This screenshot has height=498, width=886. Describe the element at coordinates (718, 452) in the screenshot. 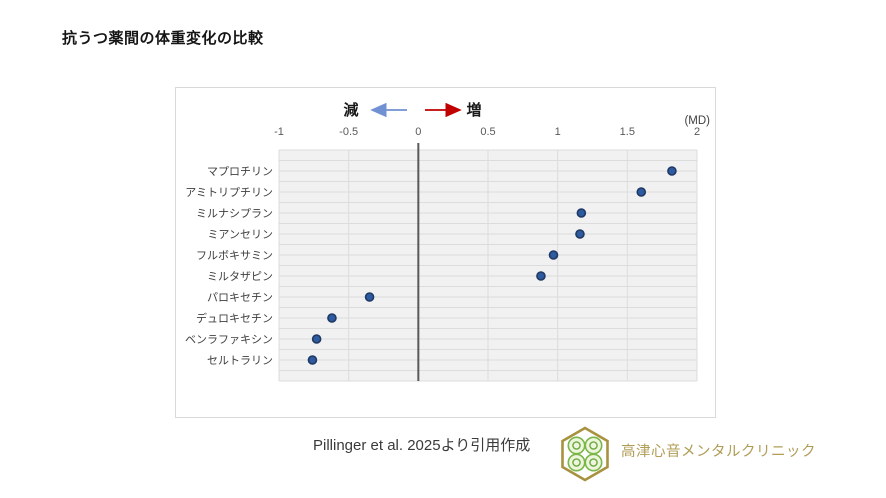

I see `clinic-name: 高津心音メンタルクリニック` at that location.